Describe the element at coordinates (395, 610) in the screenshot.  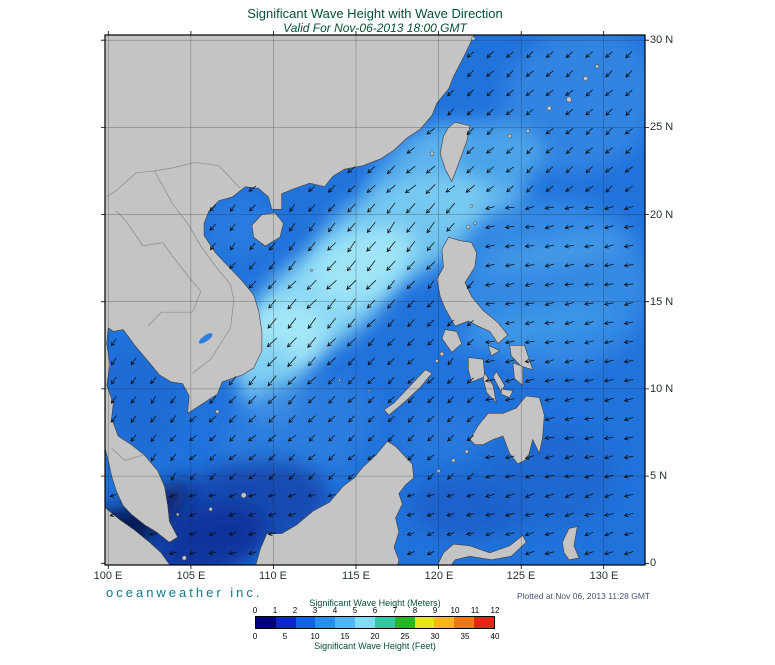
I see `legend-meters-tick: 7` at that location.